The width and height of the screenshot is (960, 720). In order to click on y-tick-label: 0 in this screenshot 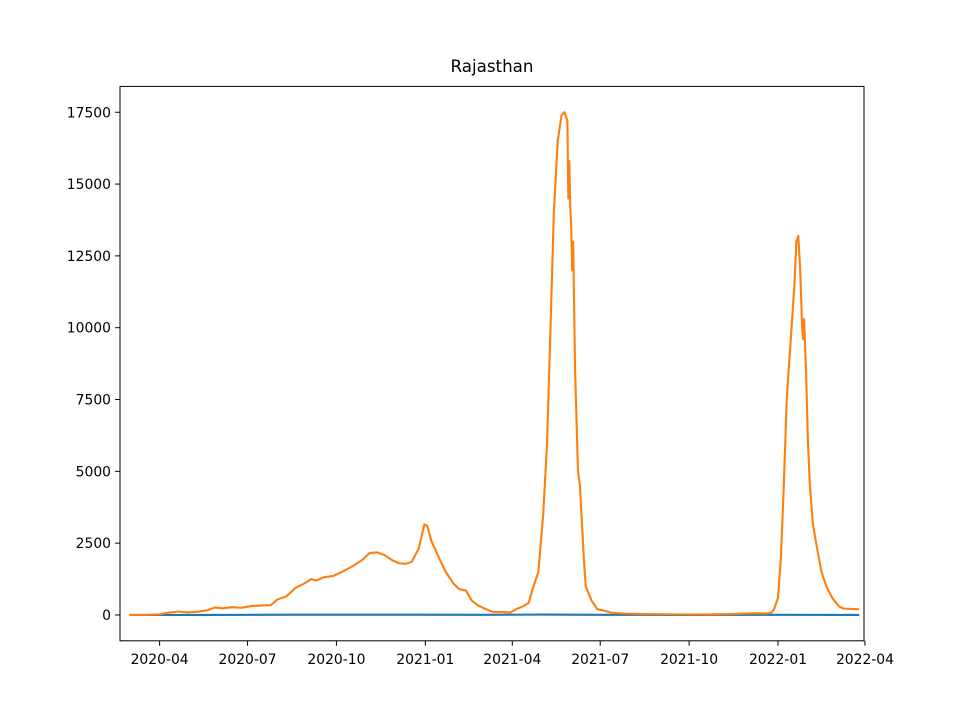, I will do `click(106, 616)`.